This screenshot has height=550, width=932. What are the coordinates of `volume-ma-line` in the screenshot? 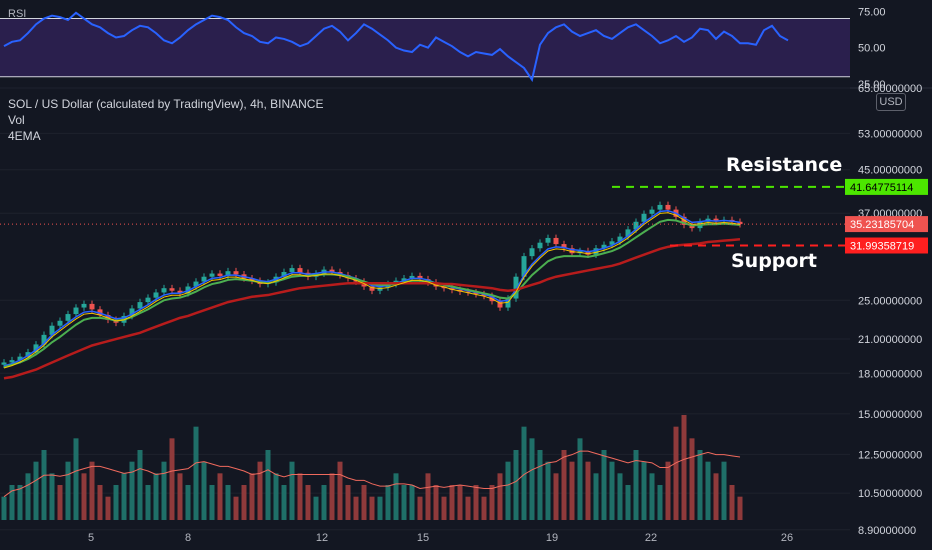 It's located at (372, 474).